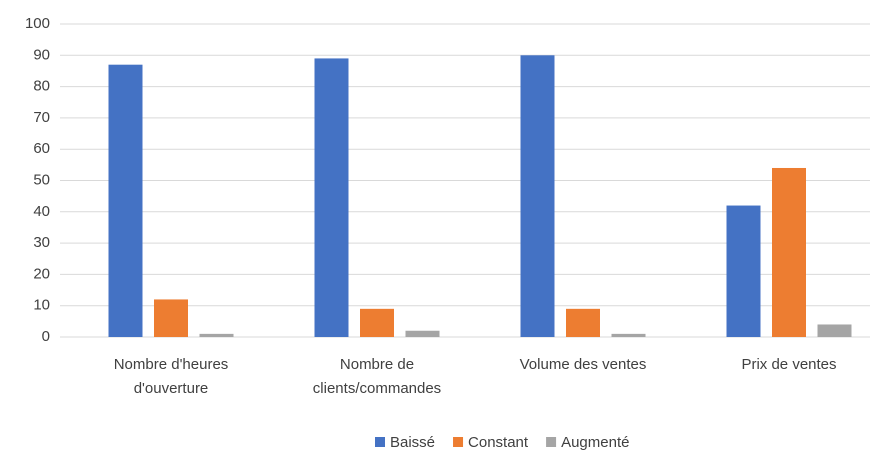 The height and width of the screenshot is (457, 879). Describe the element at coordinates (41, 86) in the screenshot. I see `y-tick-label: 80` at that location.